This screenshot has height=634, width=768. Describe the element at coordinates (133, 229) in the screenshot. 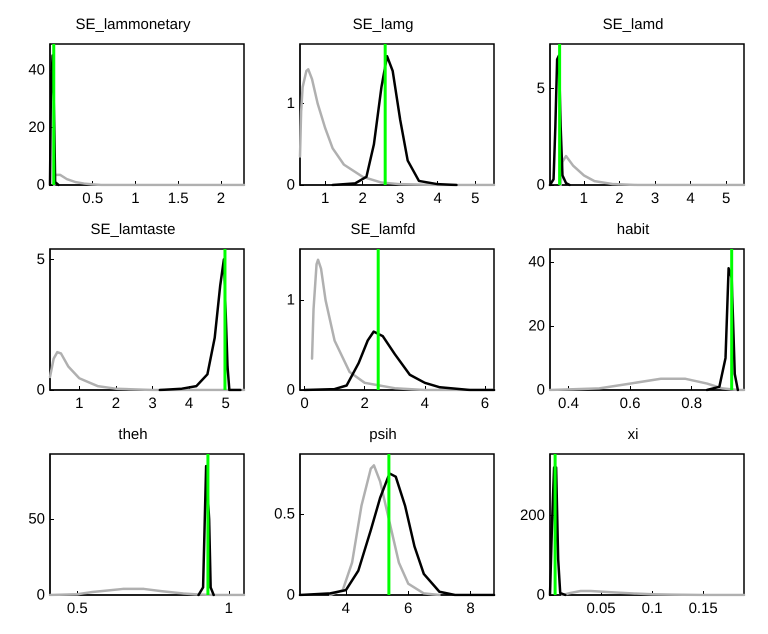

I see `chart-title: SE_lamtaste` at that location.